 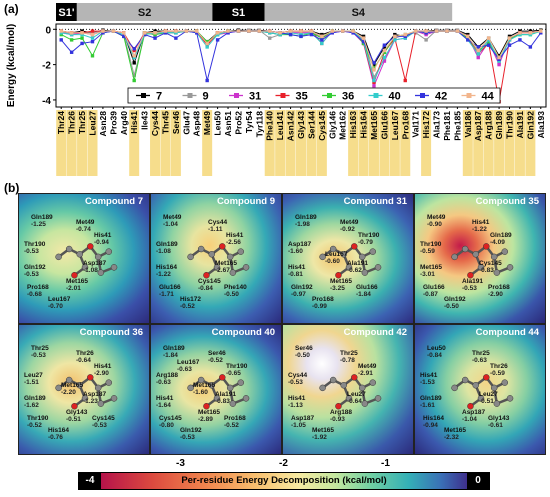 What do you see at coordinates (488, 394) in the screenshot?
I see `residue-name: Leu27` at bounding box center [488, 394].